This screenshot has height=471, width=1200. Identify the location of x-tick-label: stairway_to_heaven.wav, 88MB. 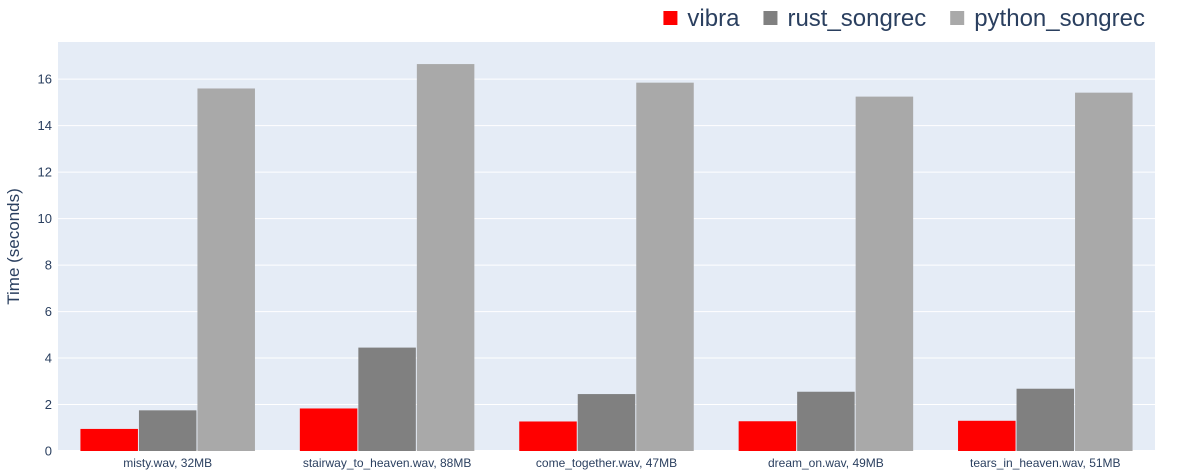
(387, 463).